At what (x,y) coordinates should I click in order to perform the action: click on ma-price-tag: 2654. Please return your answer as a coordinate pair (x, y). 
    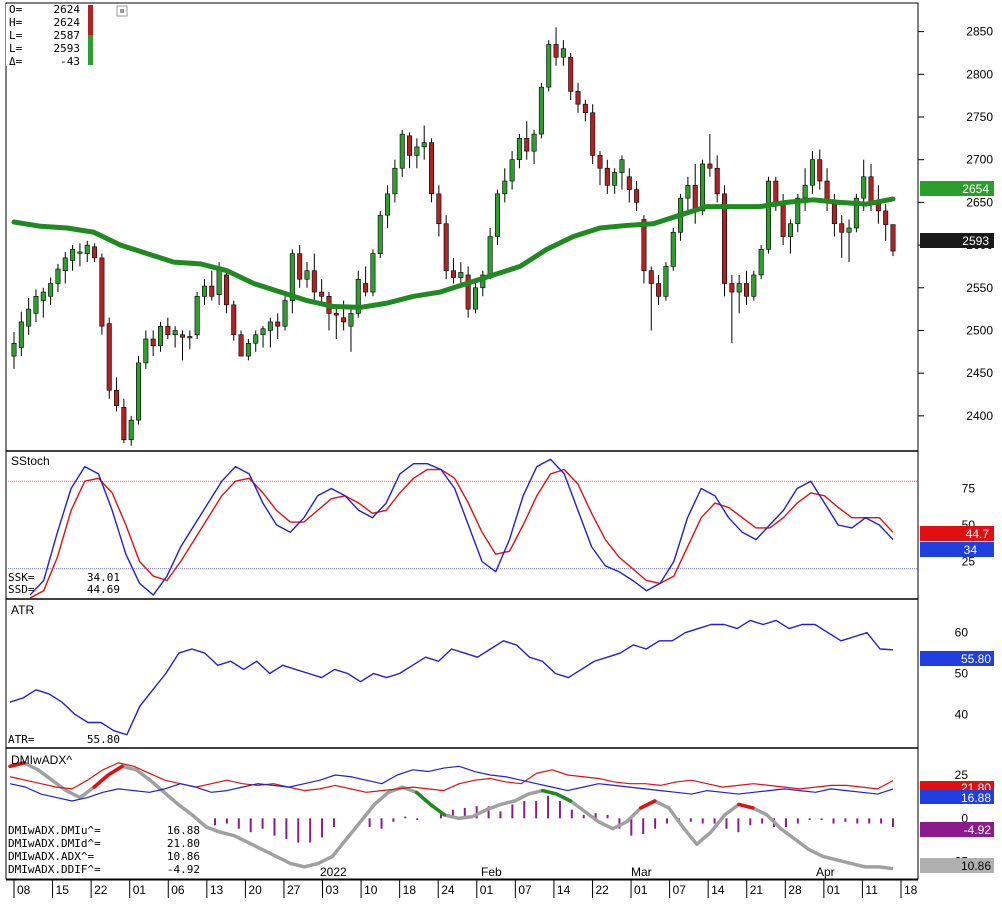
    Looking at the image, I should click on (957, 188).